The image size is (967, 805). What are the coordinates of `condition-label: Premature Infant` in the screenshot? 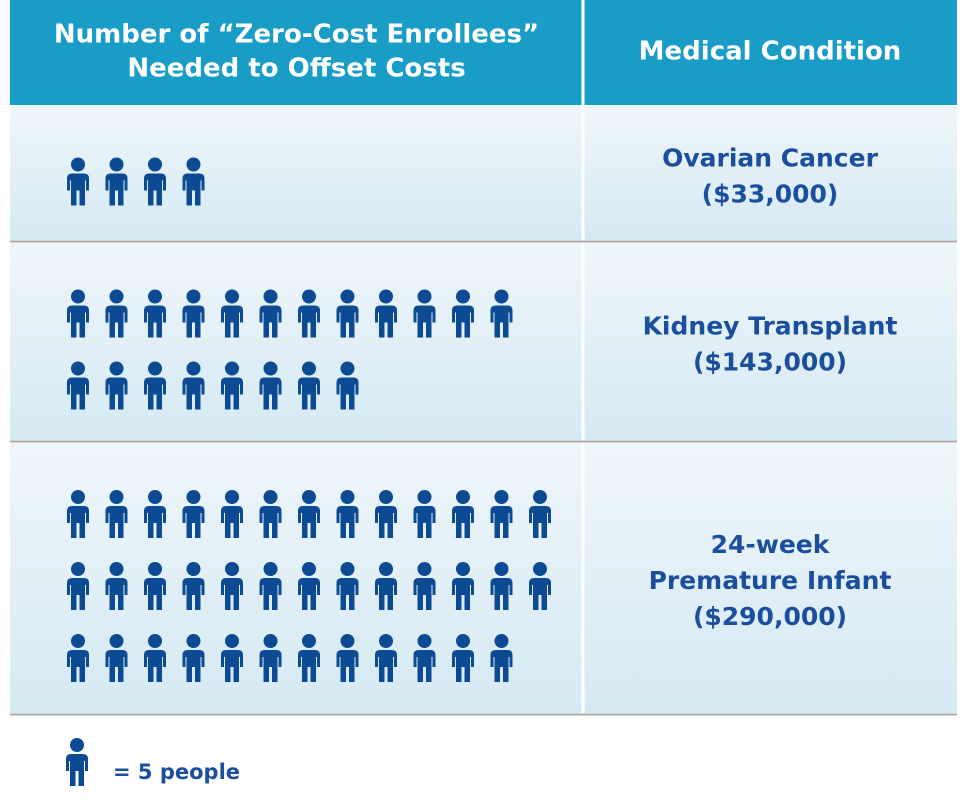 It's located at (770, 580).